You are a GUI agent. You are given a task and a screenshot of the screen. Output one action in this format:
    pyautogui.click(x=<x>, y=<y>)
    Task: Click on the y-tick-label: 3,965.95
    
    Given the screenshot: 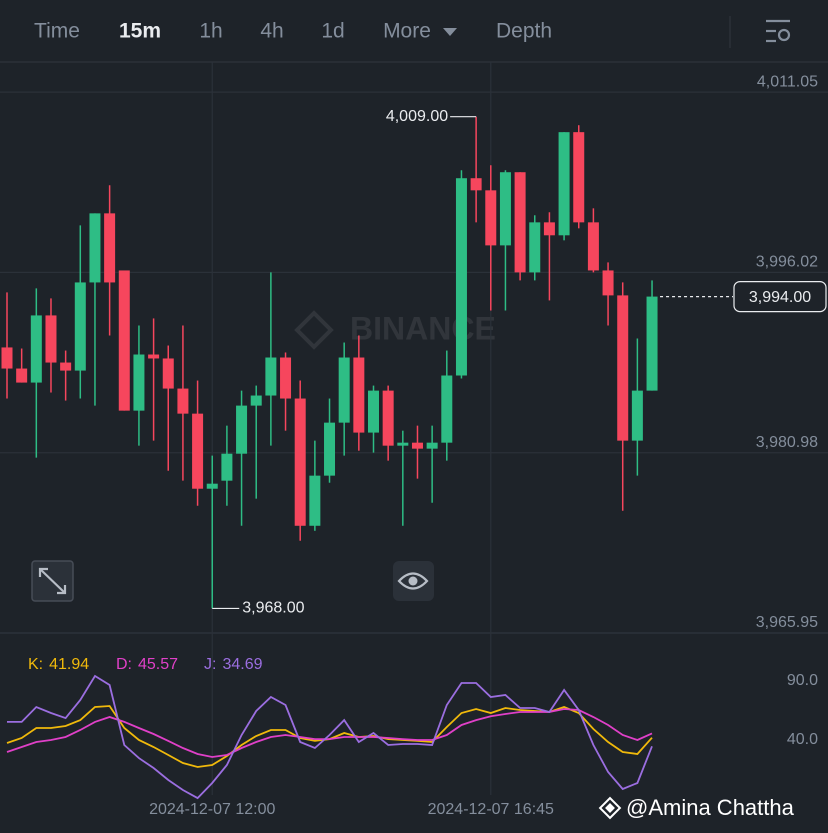 What is the action you would take?
    pyautogui.click(x=787, y=622)
    